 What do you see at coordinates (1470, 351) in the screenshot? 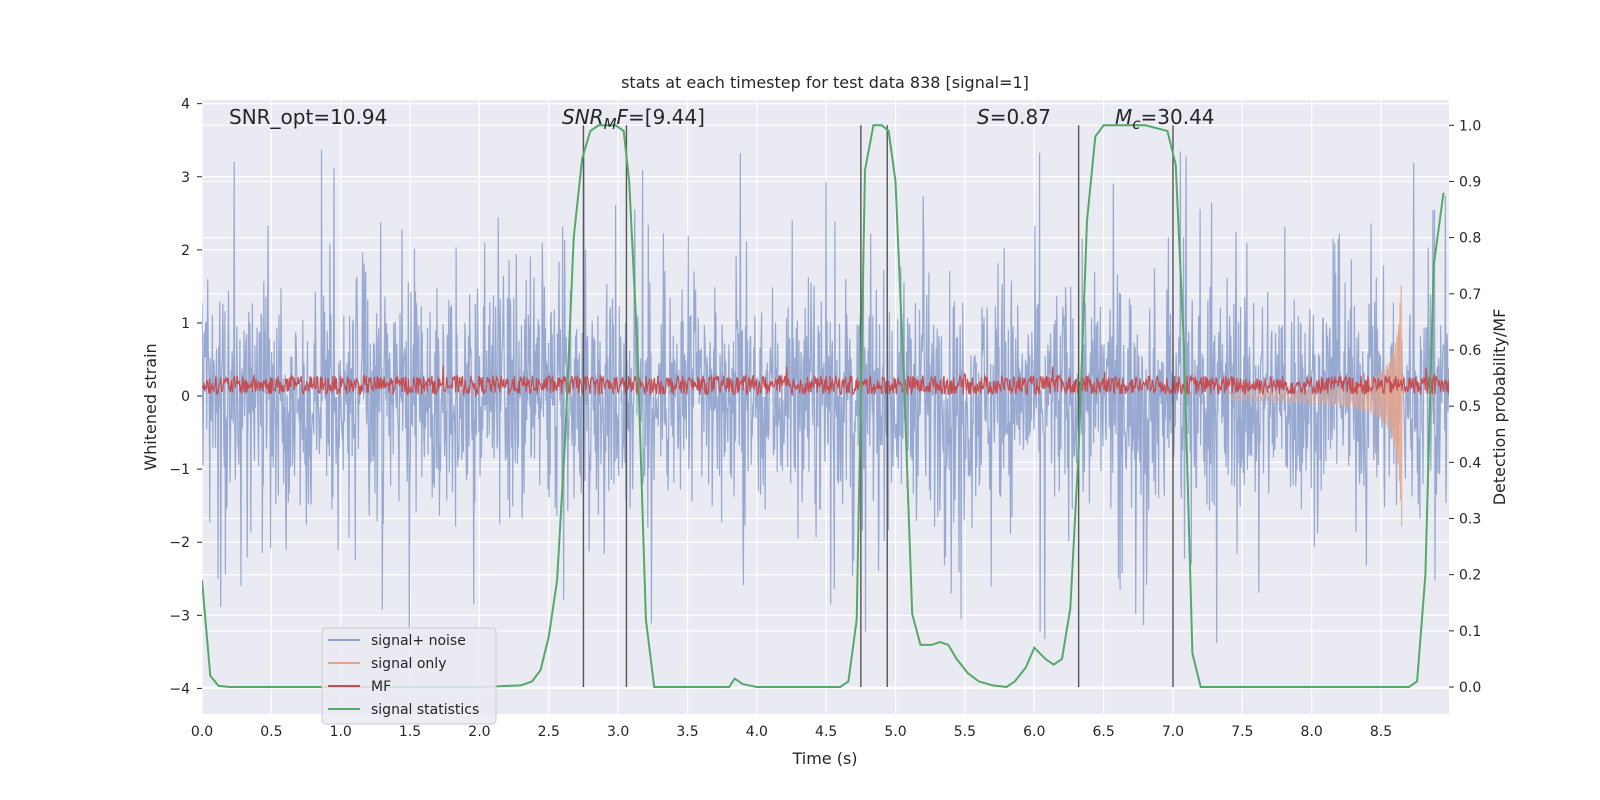
I see `y-right-tick-label: 0.6` at bounding box center [1470, 351].